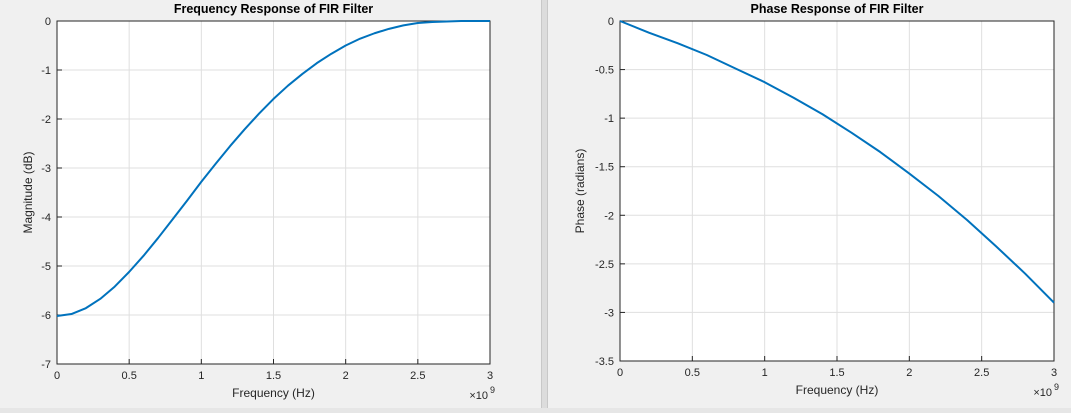  Describe the element at coordinates (604, 265) in the screenshot. I see `y-tick-label: -2.5` at that location.